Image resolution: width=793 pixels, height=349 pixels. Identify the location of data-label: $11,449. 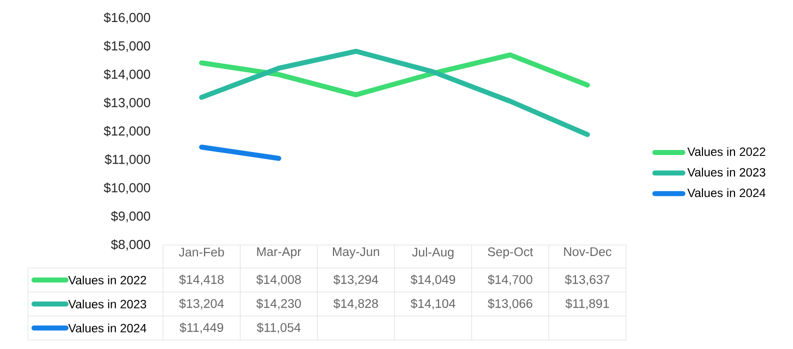
(202, 328).